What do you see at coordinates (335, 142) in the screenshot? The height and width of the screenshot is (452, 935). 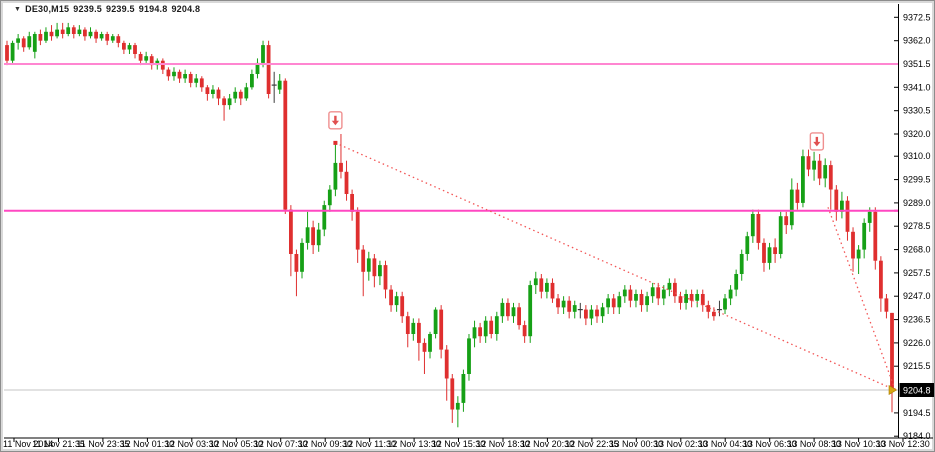 I see `trendline-1-anchor` at bounding box center [335, 142].